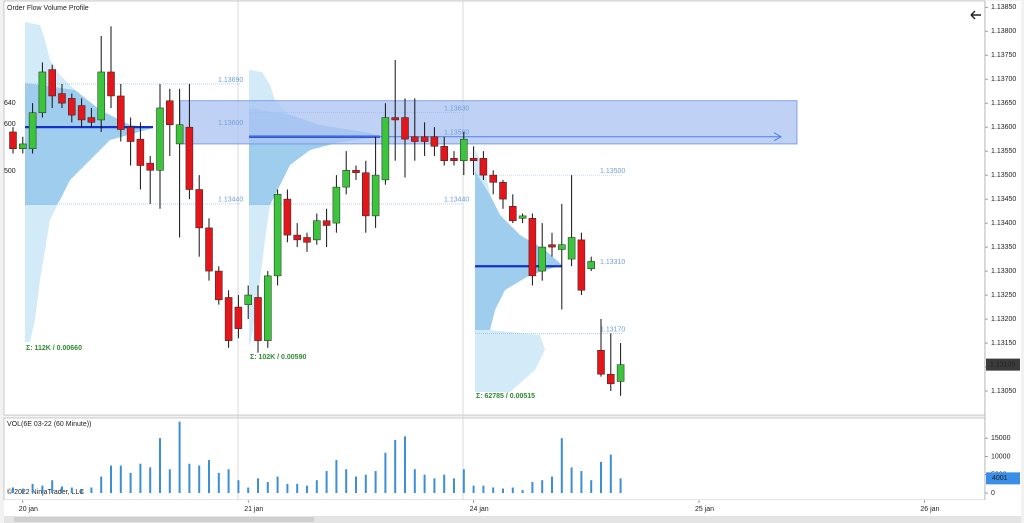 This screenshot has height=523, width=1024. I want to click on level-label: 1.13630, so click(456, 109).